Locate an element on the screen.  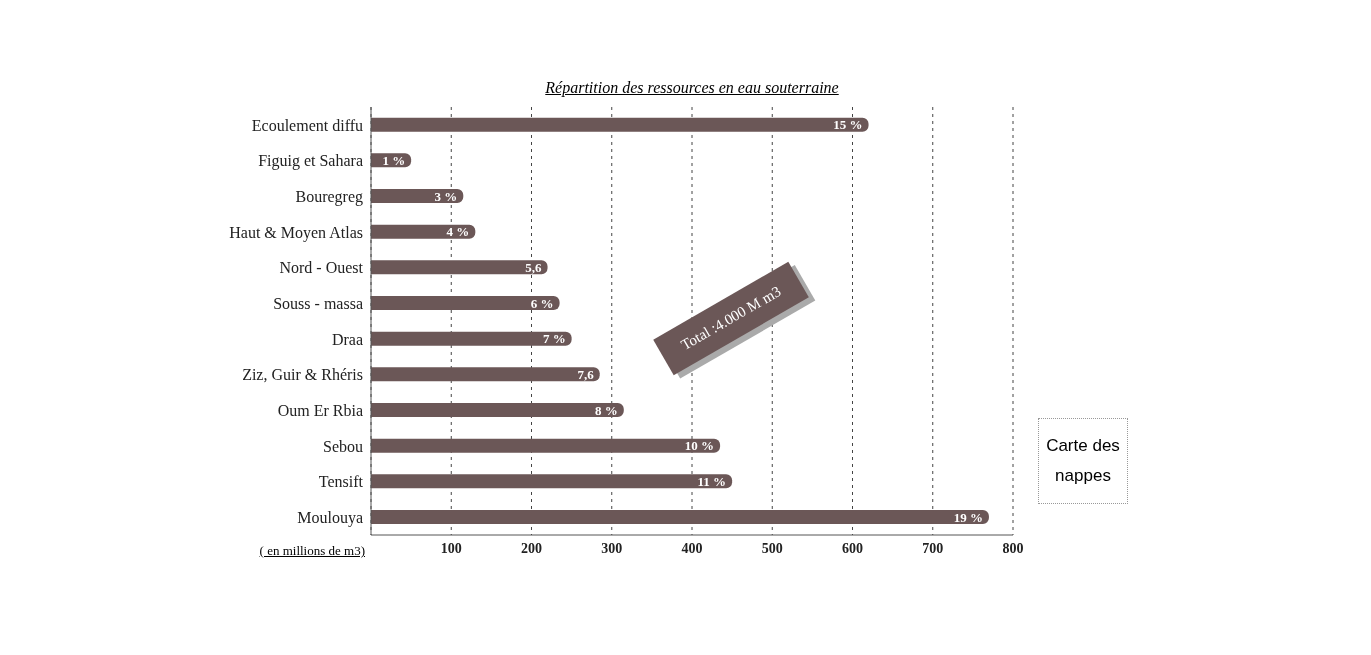
y-tick-label: Ziz, Guir & Rhéris is located at coordinates (302, 375).